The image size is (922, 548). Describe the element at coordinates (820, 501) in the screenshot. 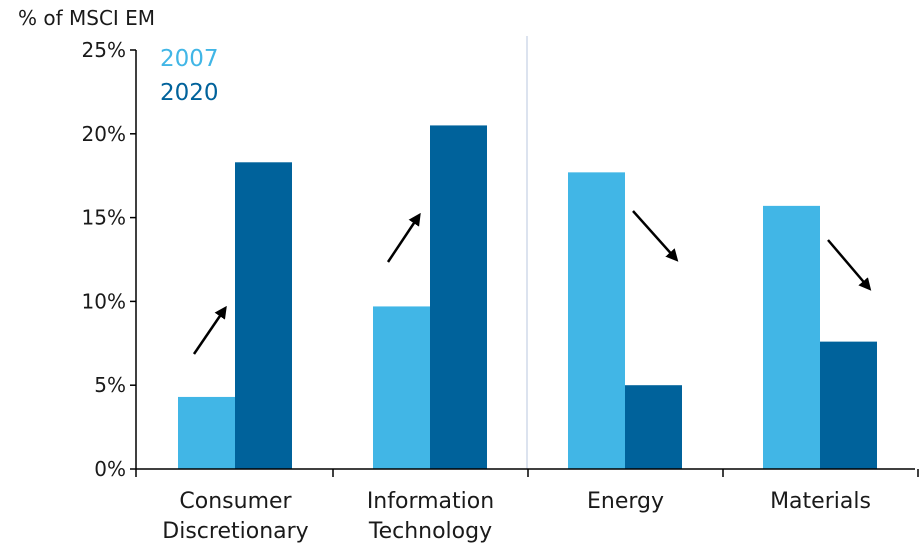

I see `category-label-3: Materials` at that location.